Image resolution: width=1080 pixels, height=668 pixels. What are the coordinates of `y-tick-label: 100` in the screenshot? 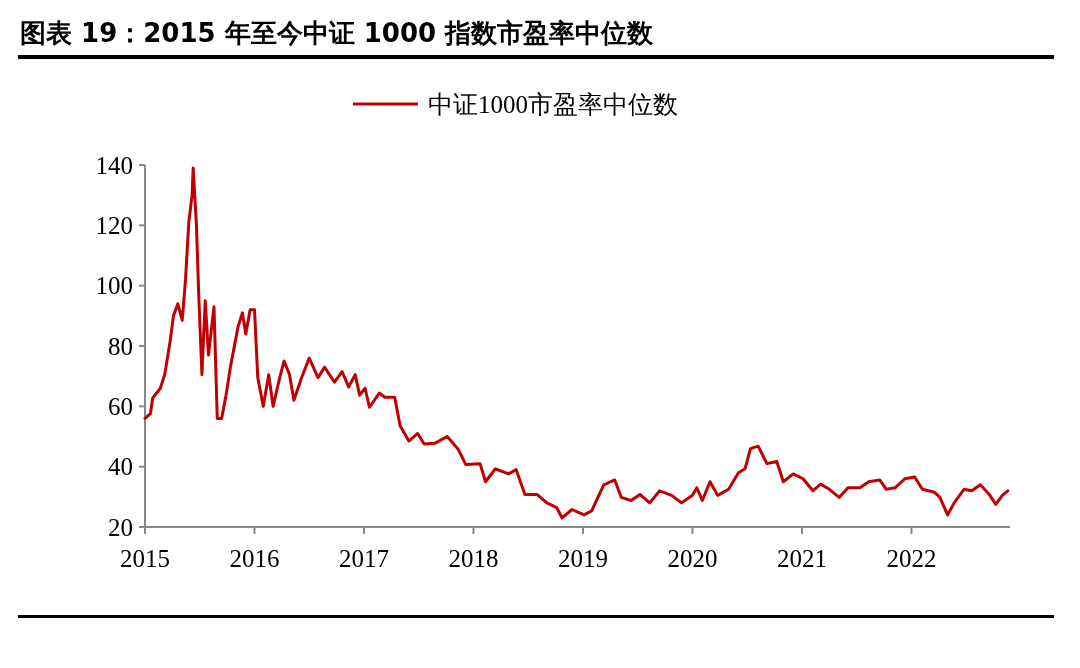 It's located at (114, 286).